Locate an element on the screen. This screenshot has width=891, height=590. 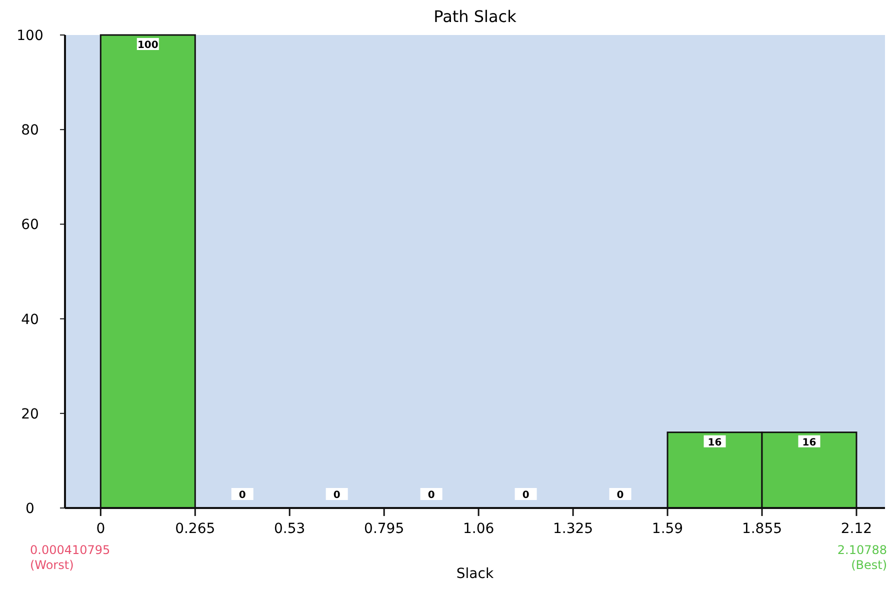
text: 2.10788 (Best) is located at coordinates (862, 557).